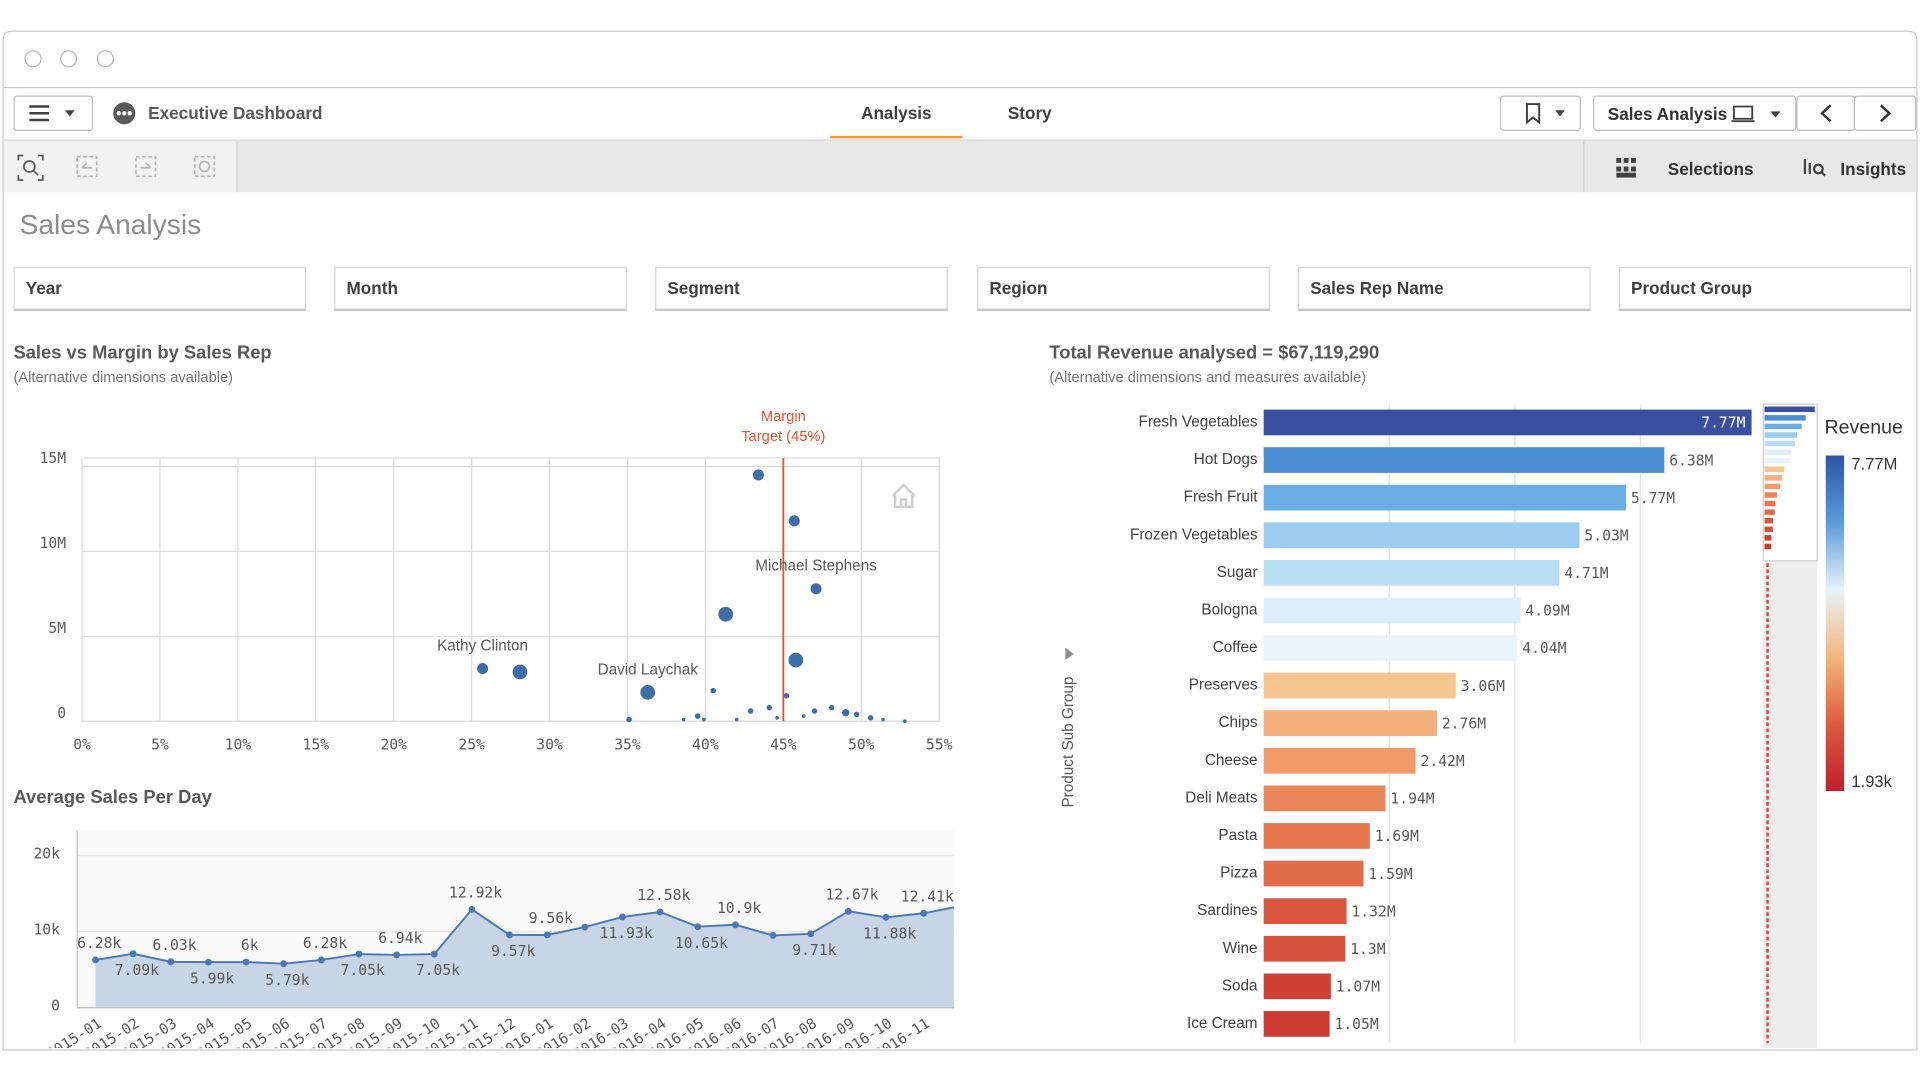  What do you see at coordinates (1723, 423) in the screenshot?
I see `data-label: 7.77M` at bounding box center [1723, 423].